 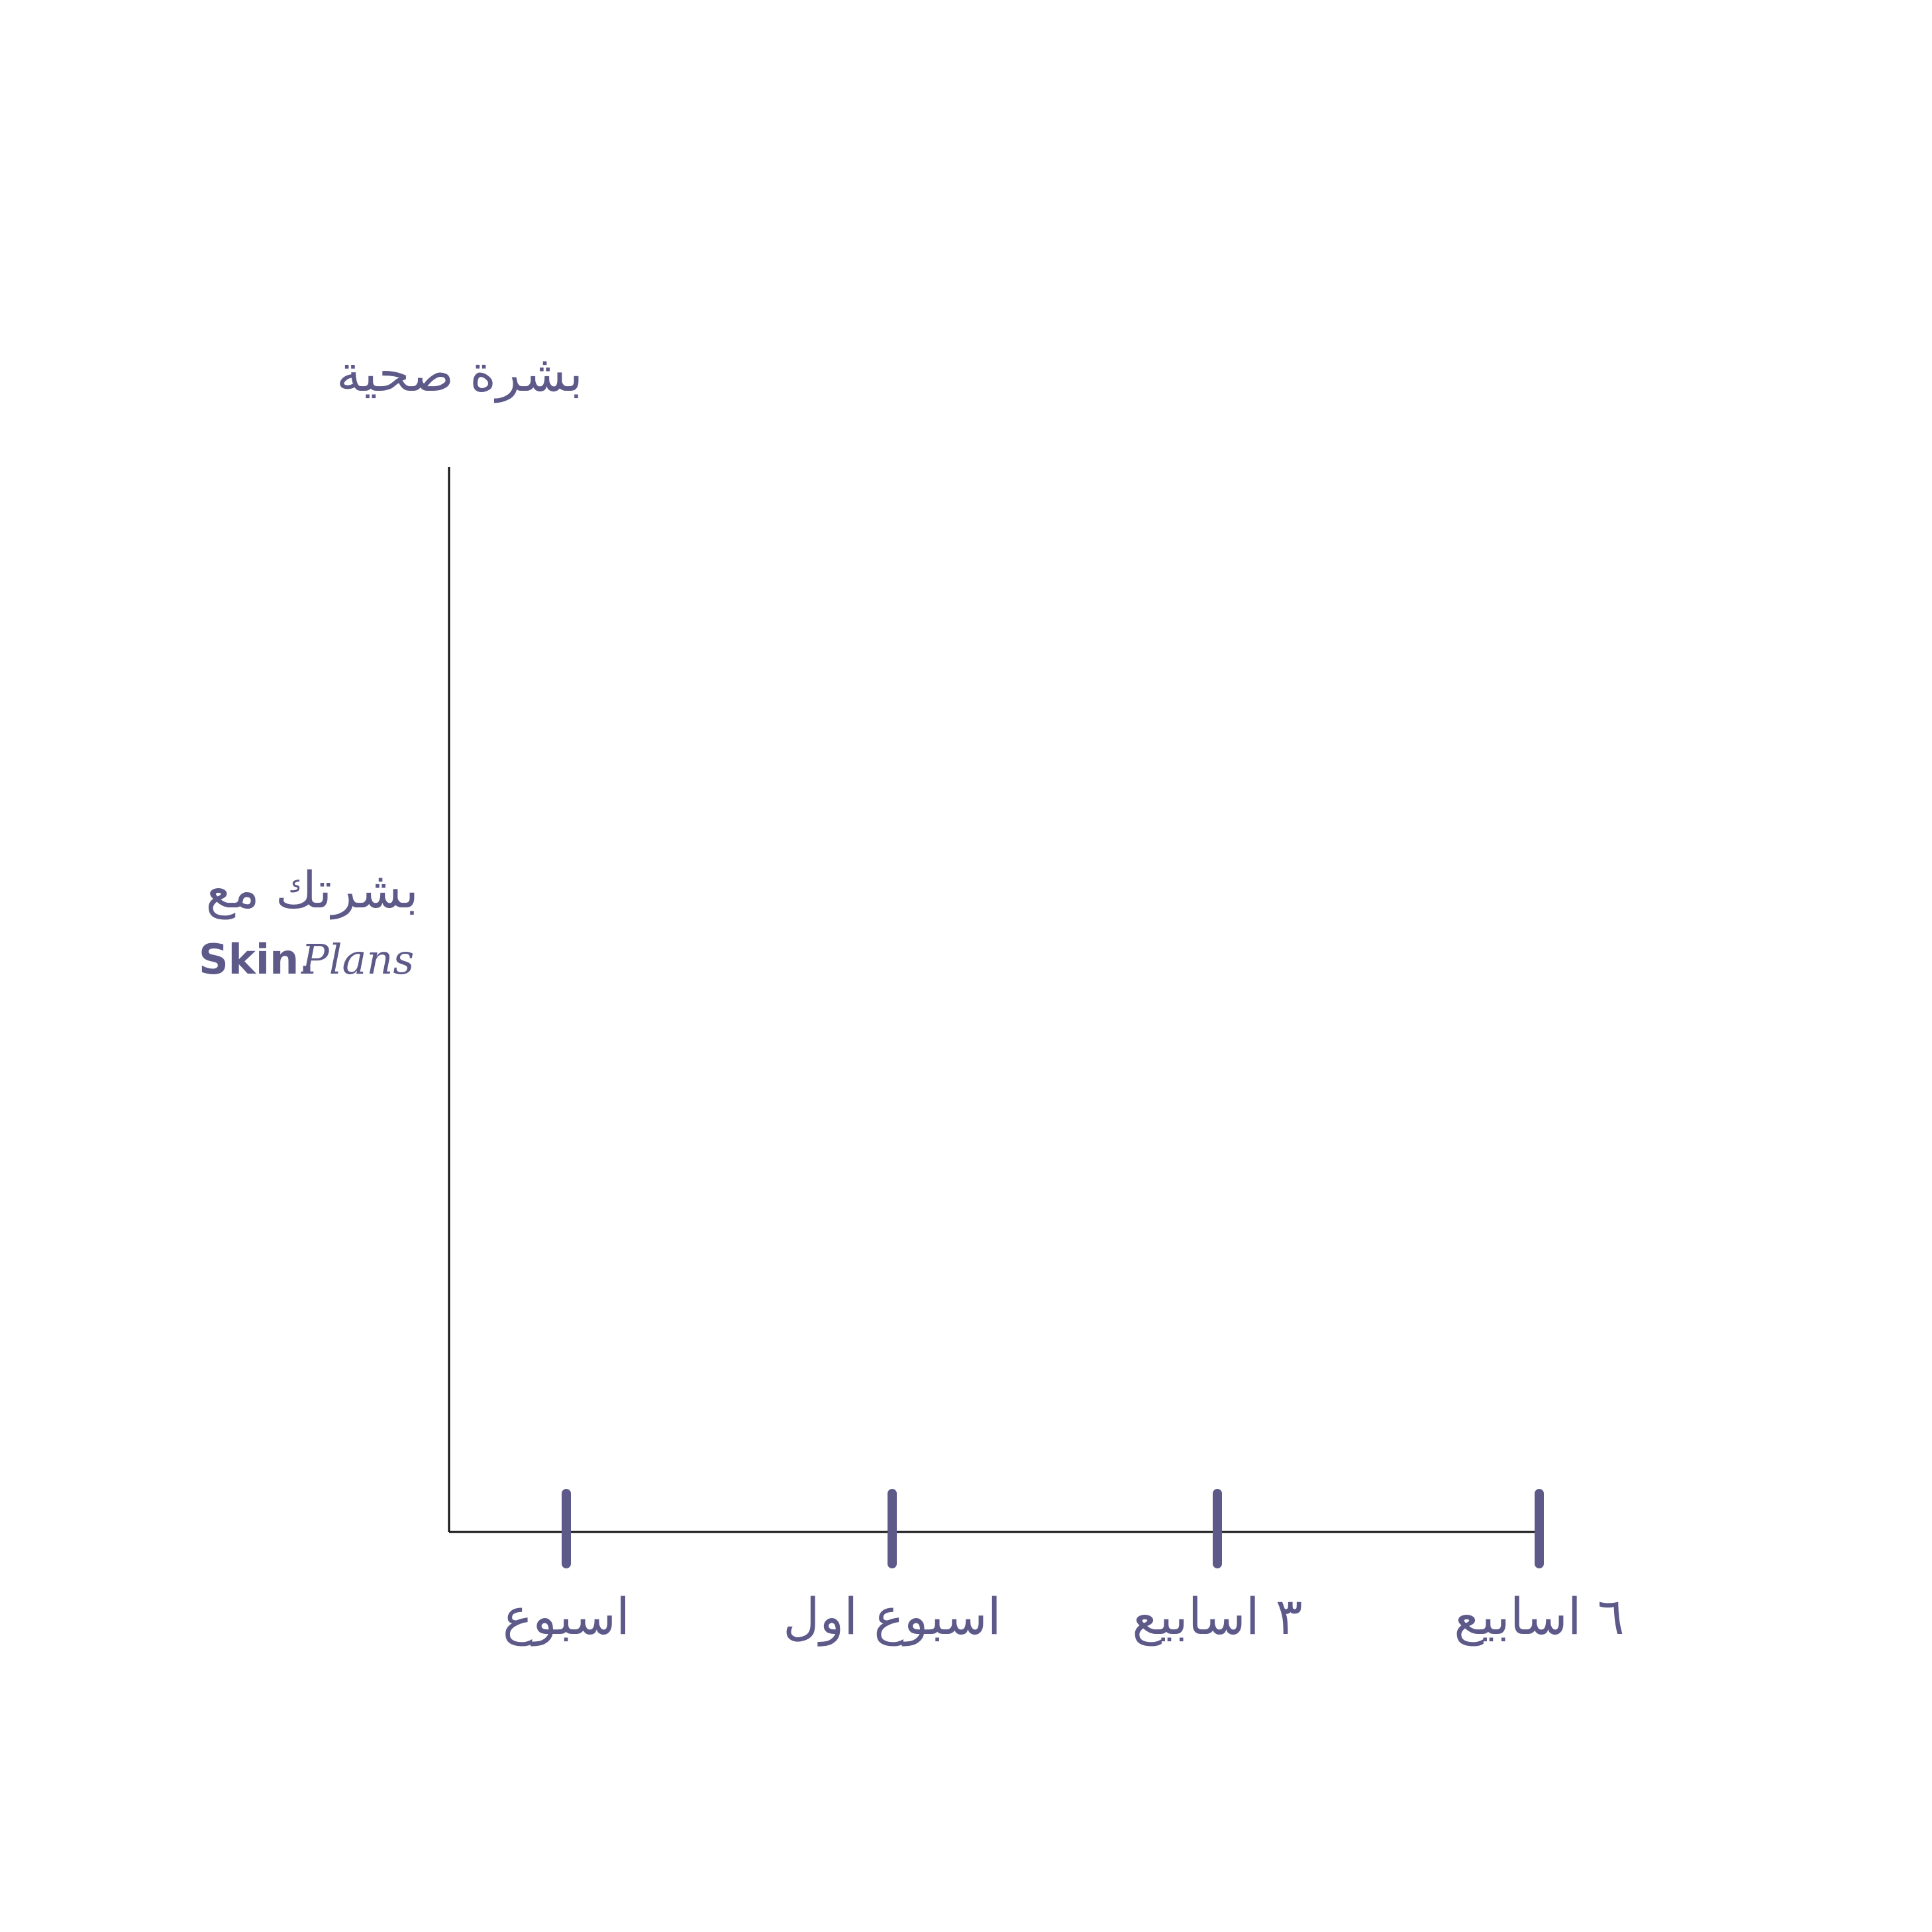 I want to click on x-tick-label-2: ٣ اسابيع, so click(x=1217, y=1617).